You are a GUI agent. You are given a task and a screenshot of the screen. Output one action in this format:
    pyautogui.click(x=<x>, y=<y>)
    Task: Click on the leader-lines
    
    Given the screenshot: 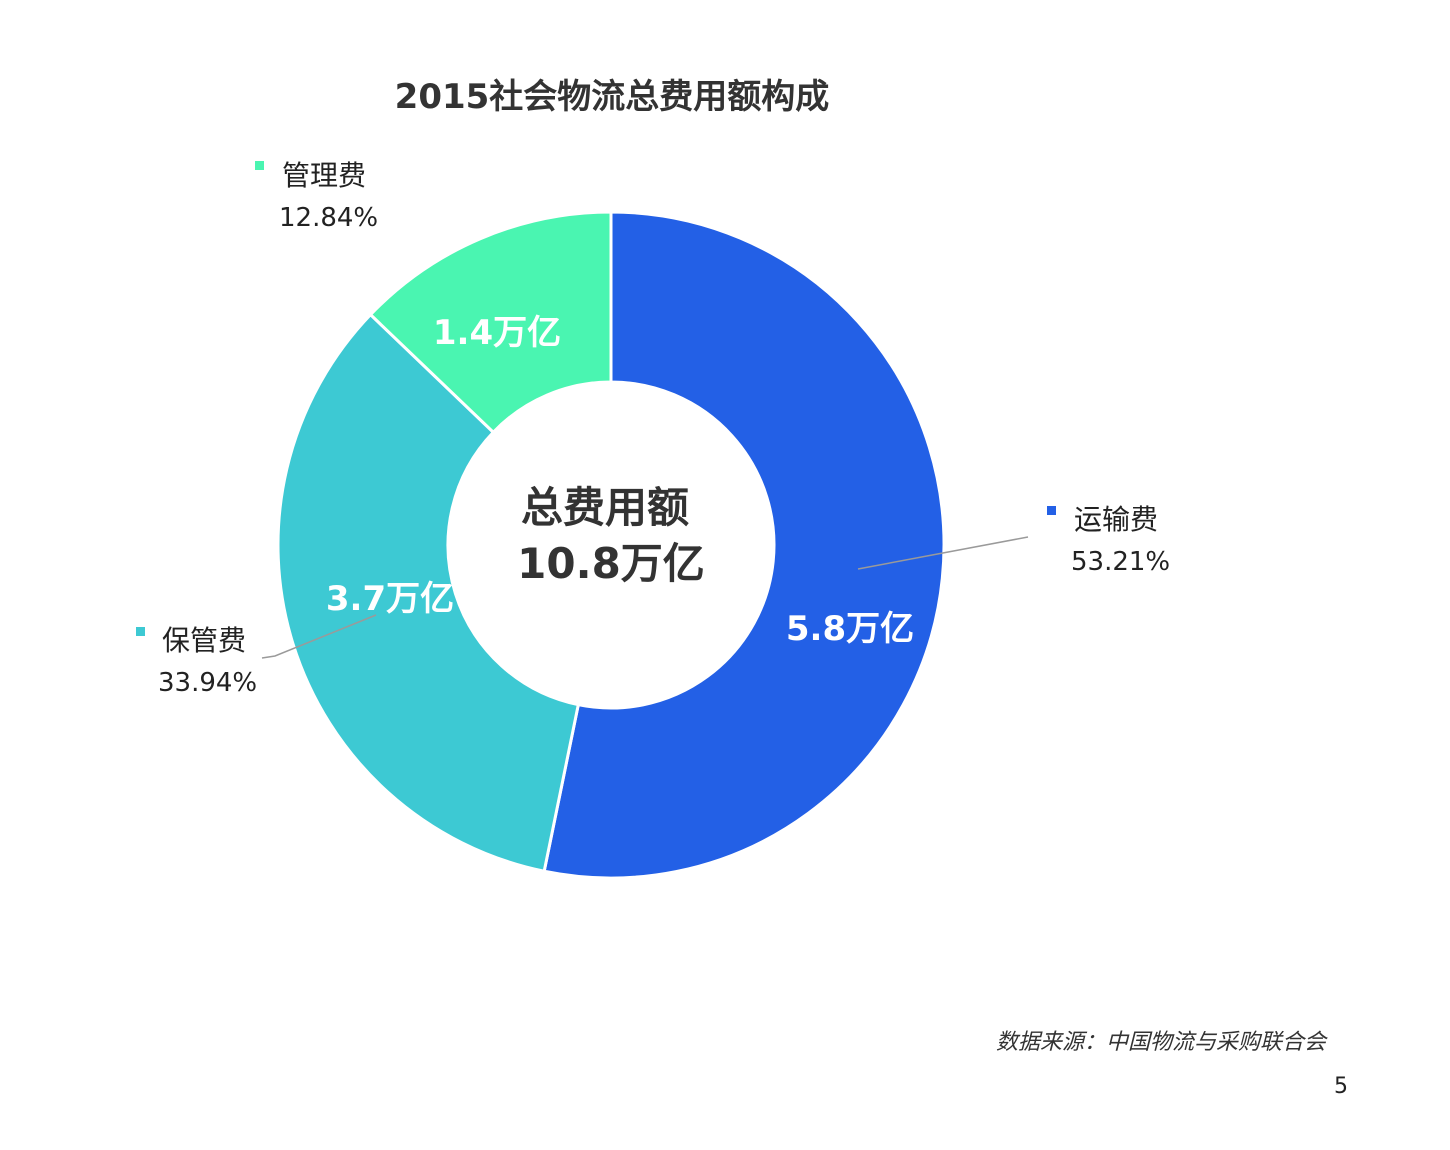 What is the action you would take?
    pyautogui.click(x=645, y=597)
    